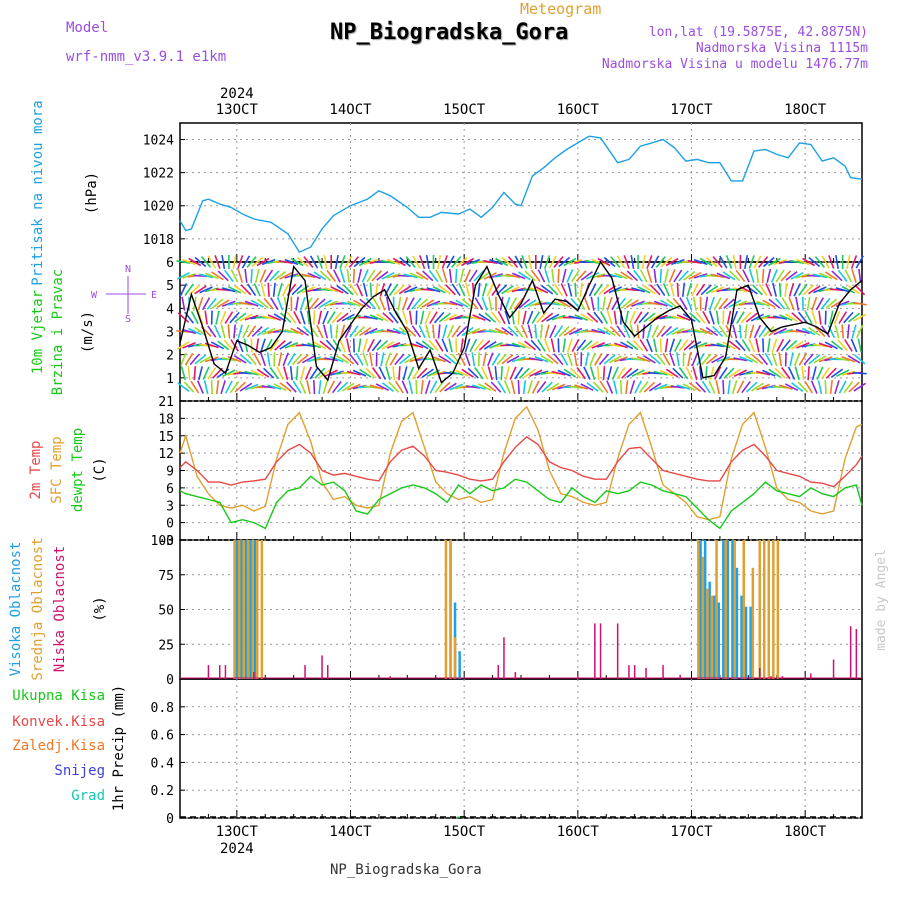 Image resolution: width=900 pixels, height=900 pixels. What do you see at coordinates (170, 333) in the screenshot?
I see `y-tick-label: 3` at bounding box center [170, 333].